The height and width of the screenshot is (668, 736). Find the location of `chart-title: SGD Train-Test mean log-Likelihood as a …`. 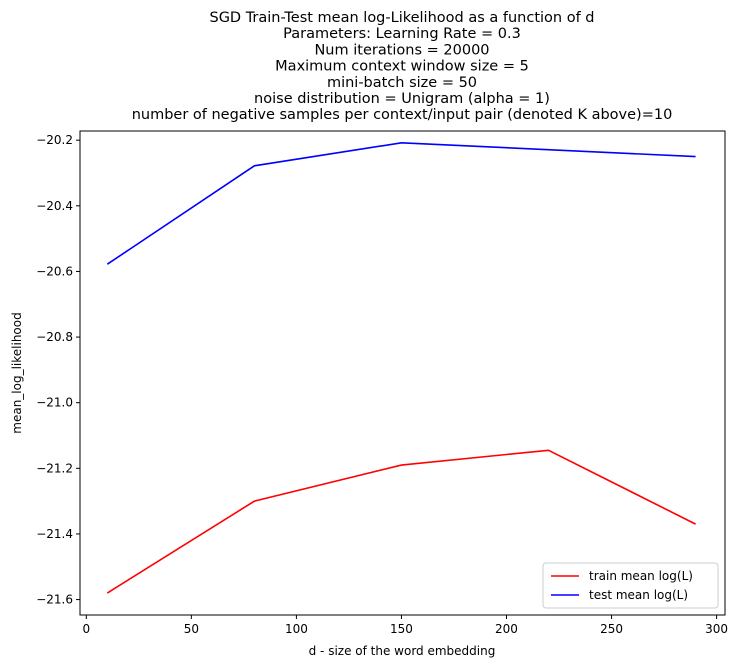

chart-title: SGD Train-Test mean log-Likelihood as a … is located at coordinates (402, 66).